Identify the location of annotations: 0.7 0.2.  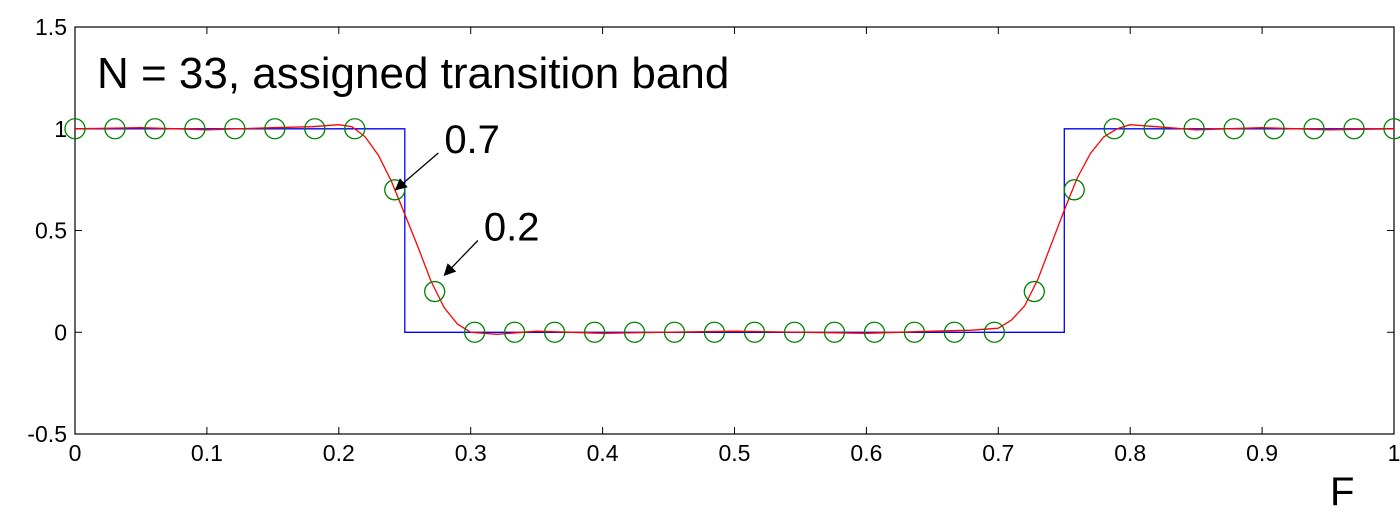
(467, 197).